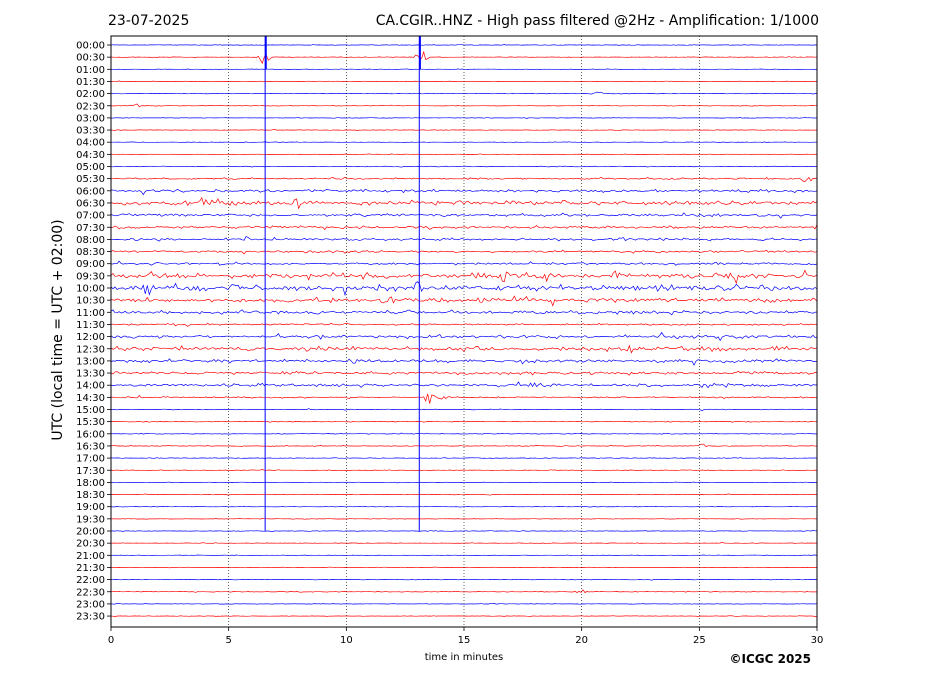 The width and height of the screenshot is (927, 696). What do you see at coordinates (90, 483) in the screenshot?
I see `y-tick-label: 18:00` at bounding box center [90, 483].